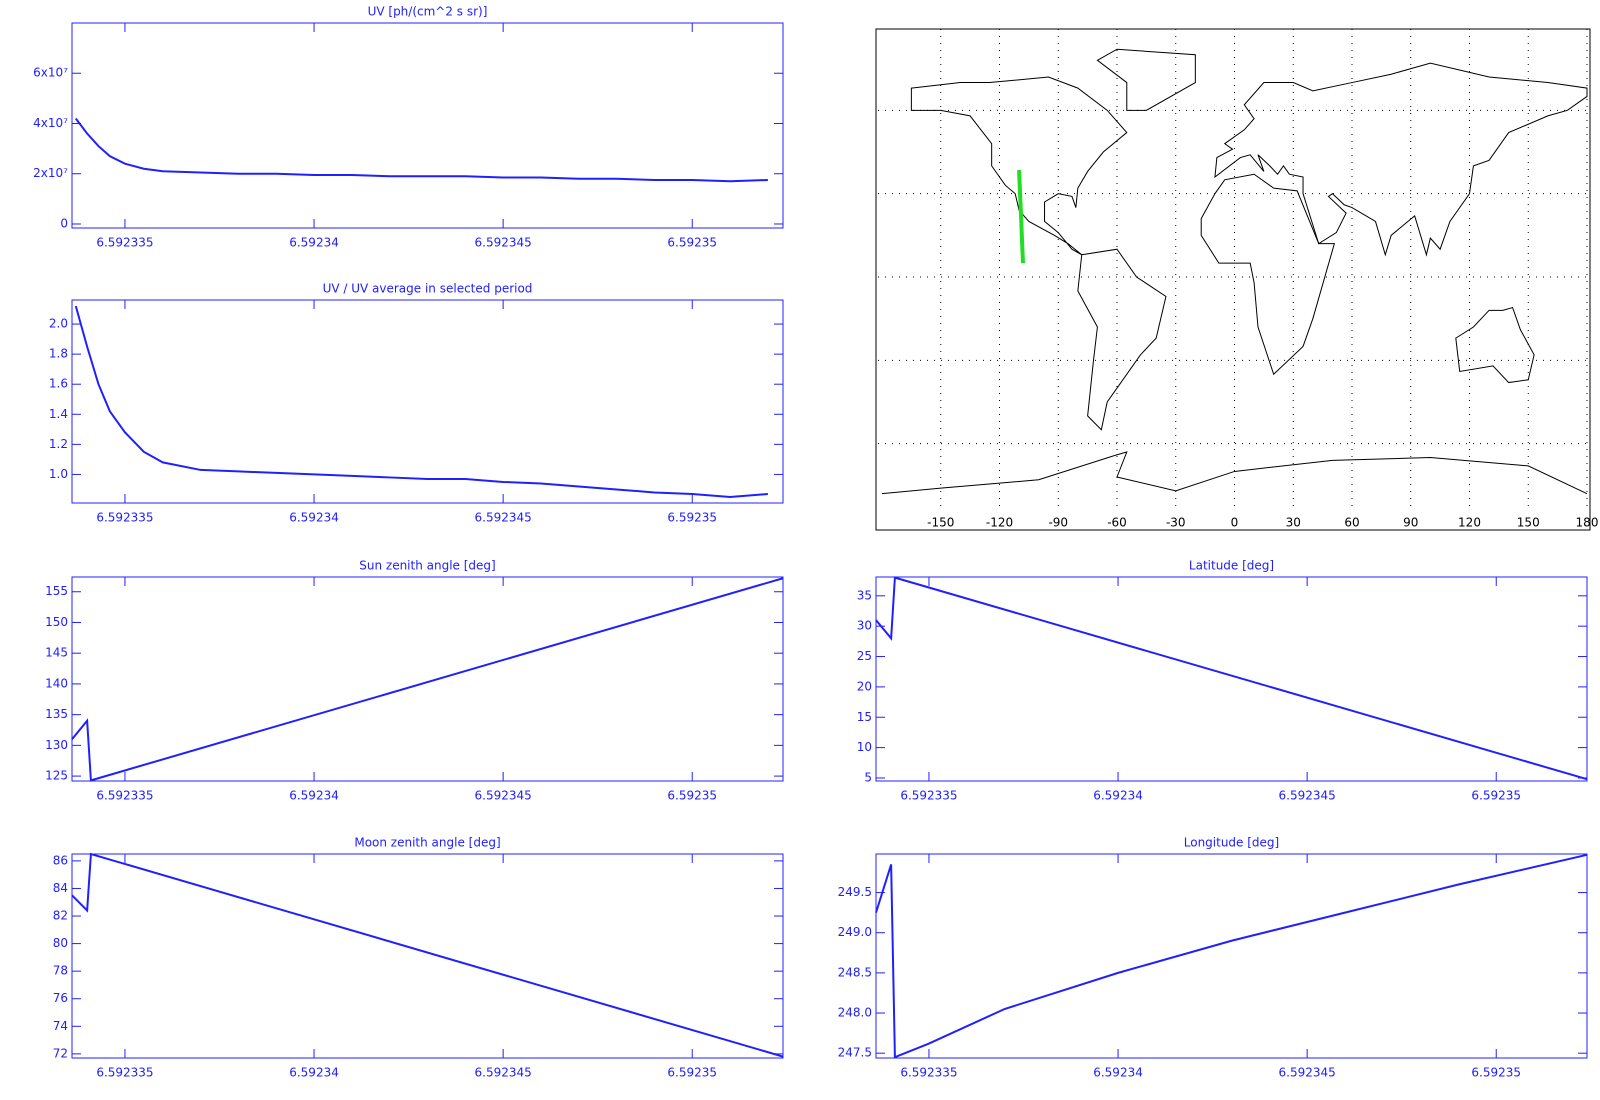 The height and width of the screenshot is (1100, 1600). What do you see at coordinates (1058, 523) in the screenshot?
I see `x-tick-label: -90` at bounding box center [1058, 523].